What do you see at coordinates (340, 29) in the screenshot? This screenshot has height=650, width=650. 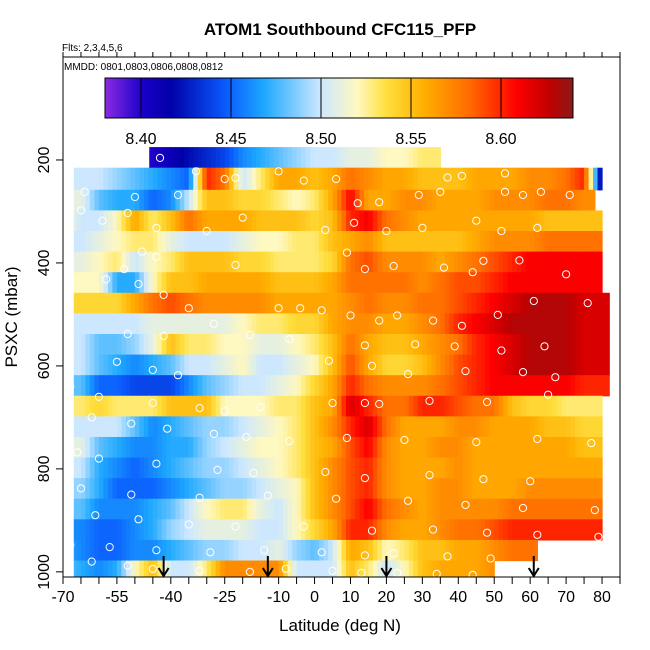 I see `chart-title: ATOM1 Southbound CFC115_PFP` at bounding box center [340, 29].